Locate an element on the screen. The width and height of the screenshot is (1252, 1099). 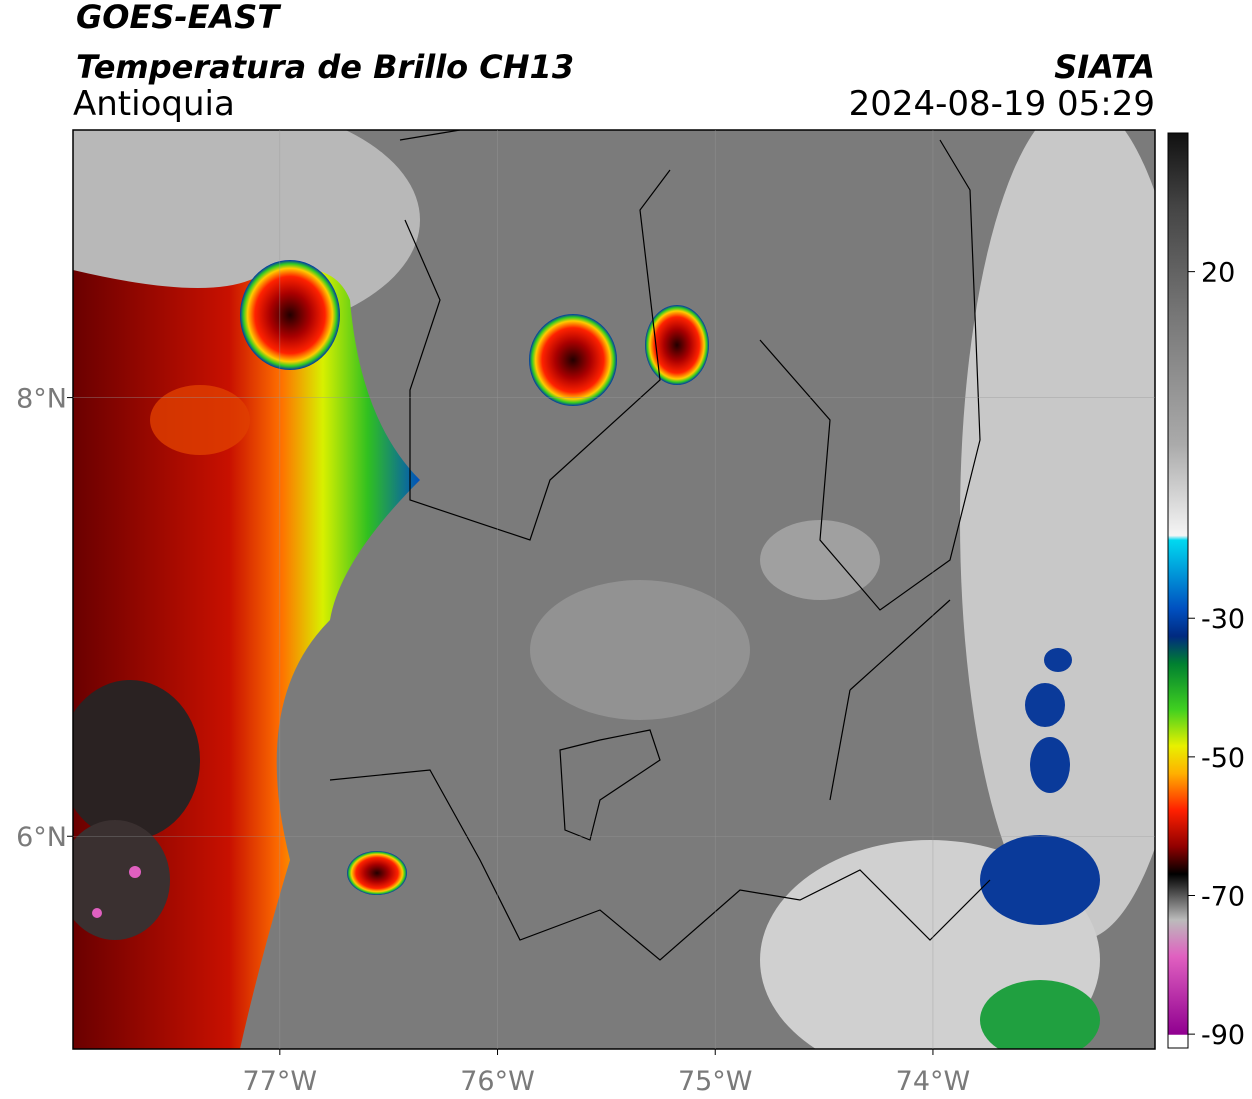
source-label: SIATA is located at coordinates (1104, 67).